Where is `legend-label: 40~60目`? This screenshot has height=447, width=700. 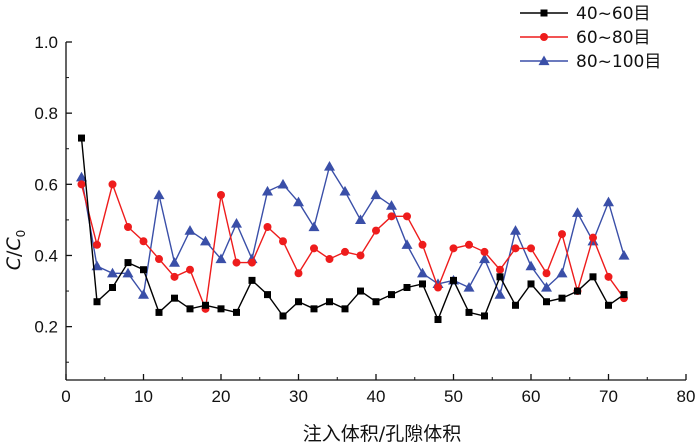
legend-label: 40~60目 is located at coordinates (613, 14).